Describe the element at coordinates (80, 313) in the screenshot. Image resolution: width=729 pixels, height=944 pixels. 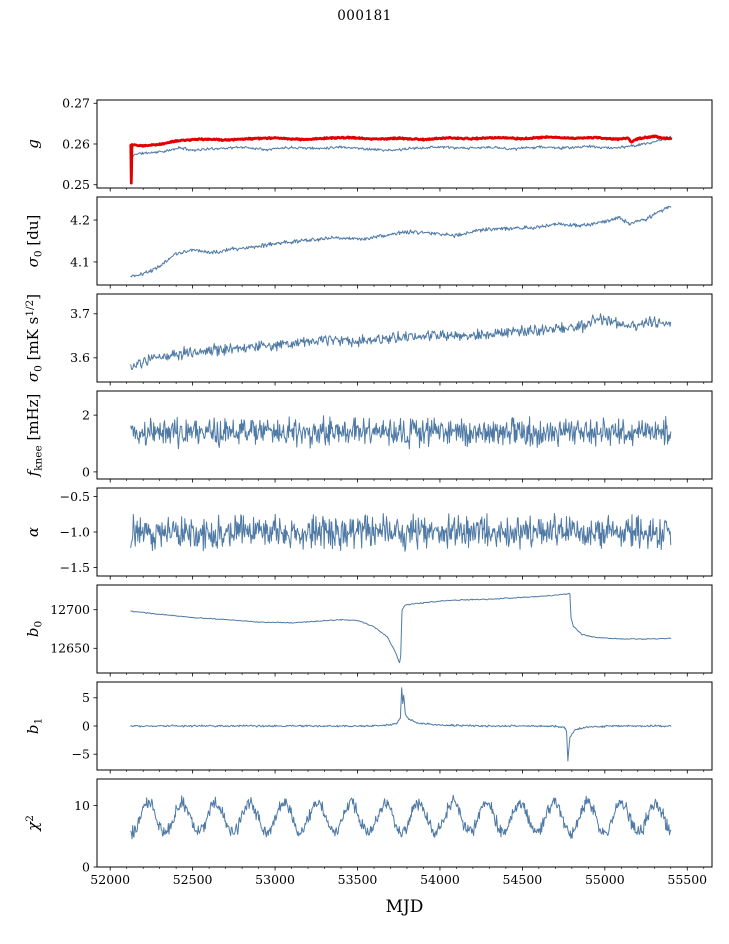
I see `y-tick-label: 3.7` at that location.